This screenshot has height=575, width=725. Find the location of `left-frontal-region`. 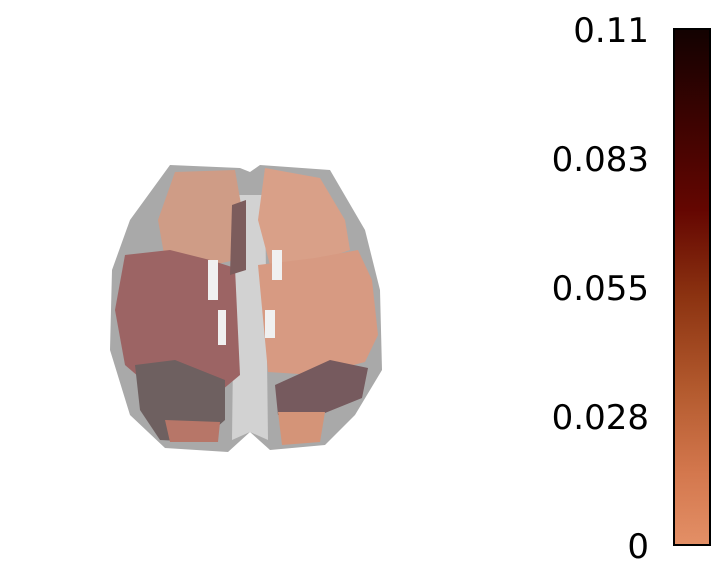

left-frontal-region is located at coordinates (200, 219).